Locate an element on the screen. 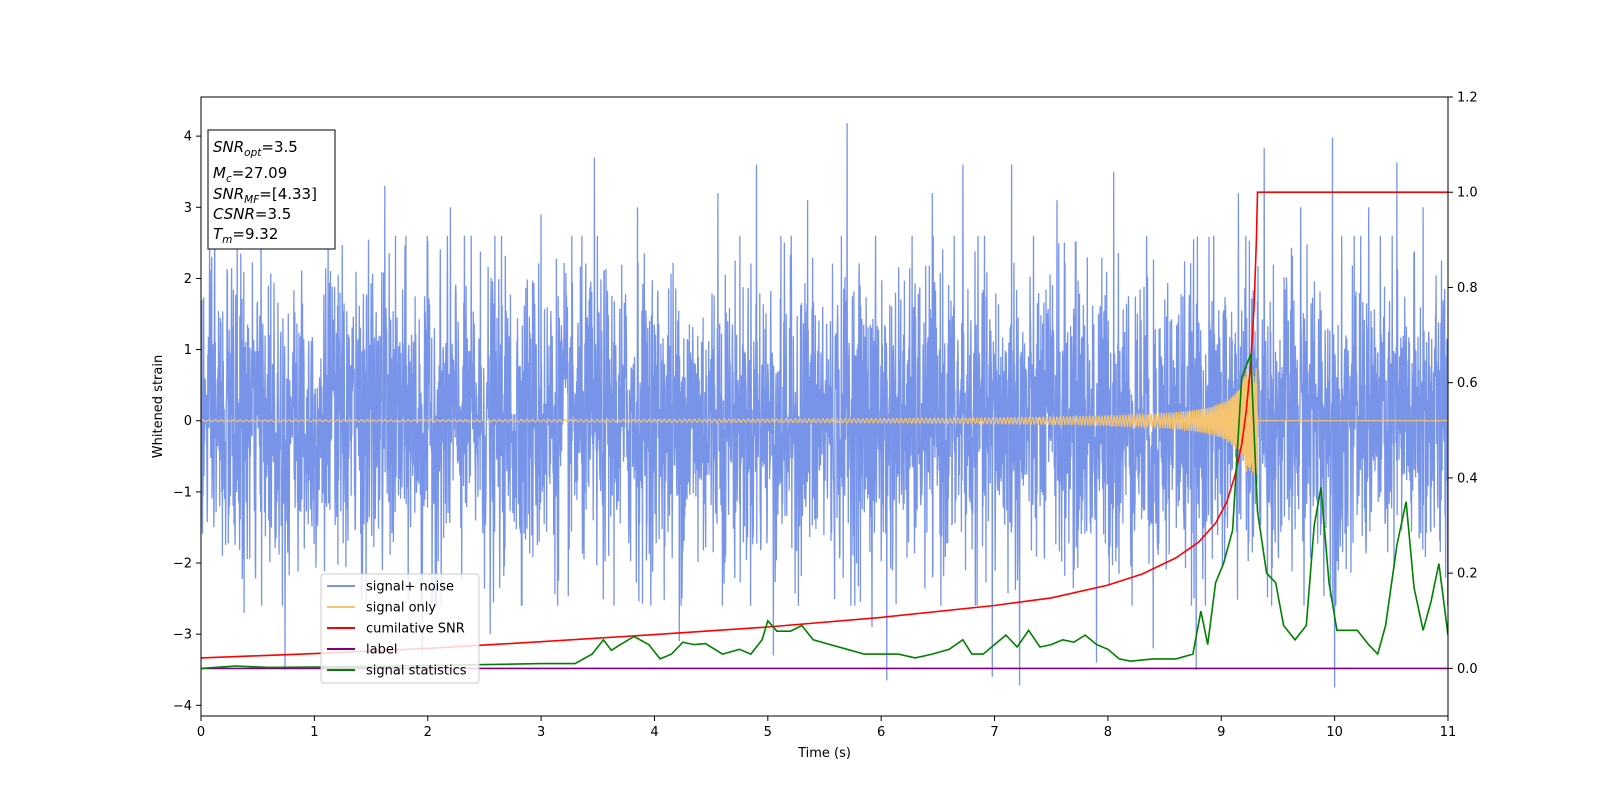 The image size is (1600, 800). legend-label: signal+ noise is located at coordinates (410, 587).